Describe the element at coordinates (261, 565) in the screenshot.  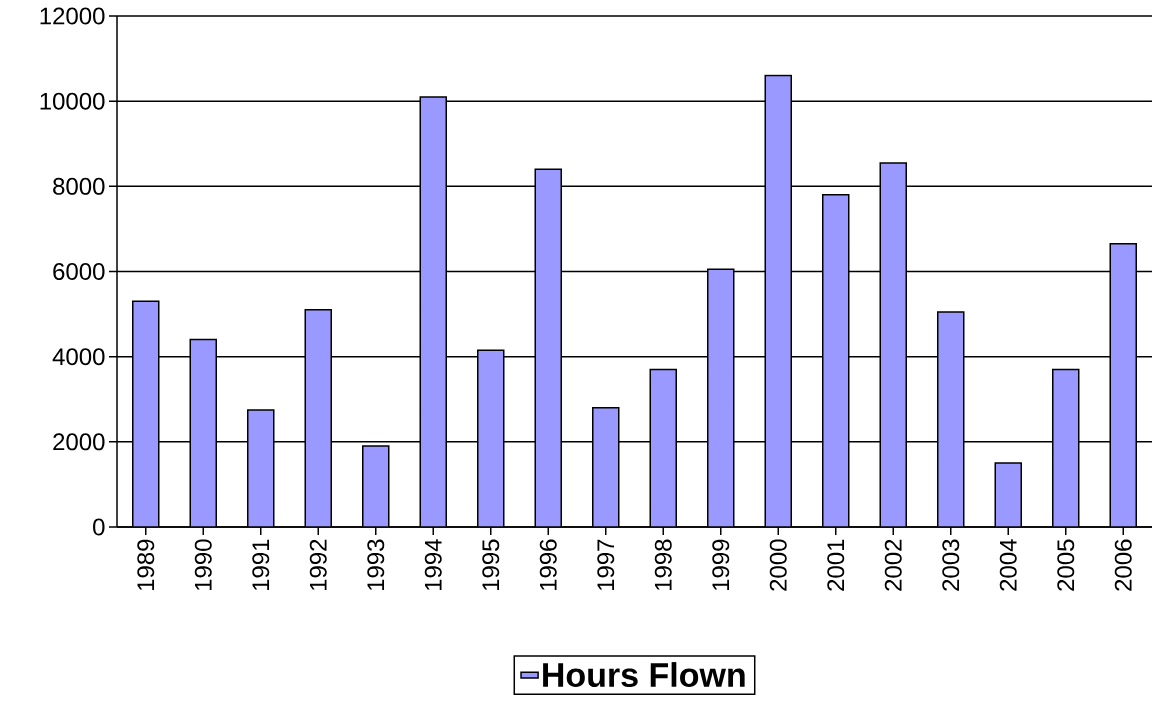
I see `x-tick-label: 1991` at that location.